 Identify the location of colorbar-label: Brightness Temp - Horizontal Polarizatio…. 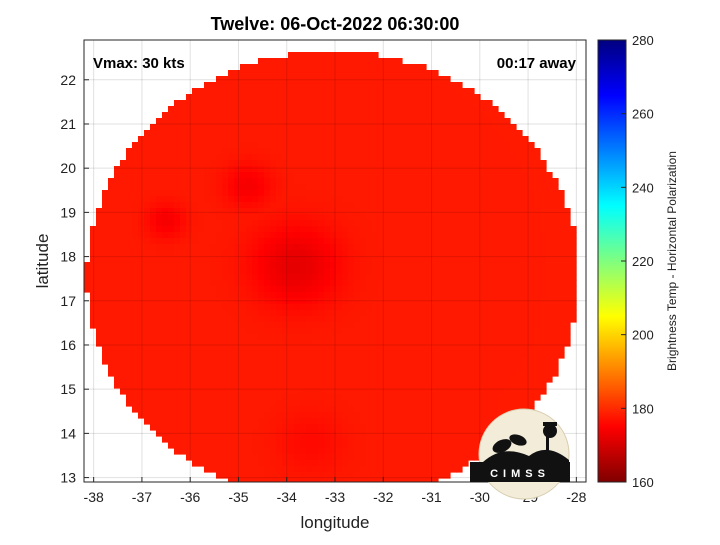
(672, 261).